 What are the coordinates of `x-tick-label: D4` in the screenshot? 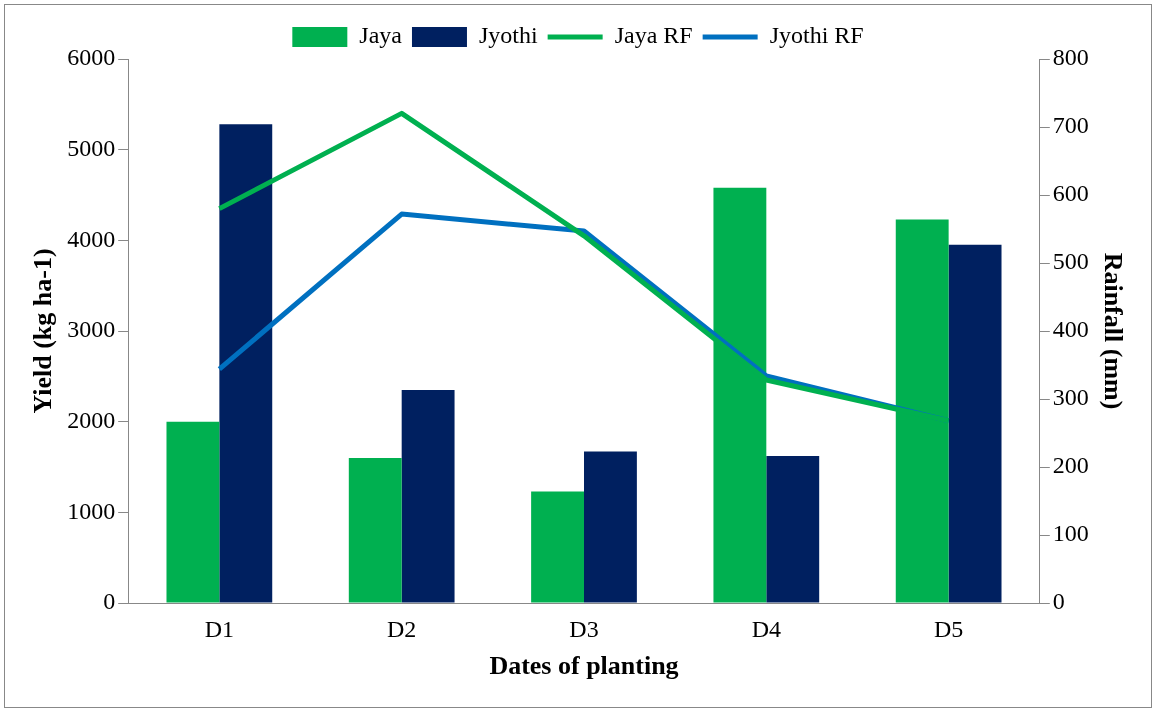 It's located at (766, 628).